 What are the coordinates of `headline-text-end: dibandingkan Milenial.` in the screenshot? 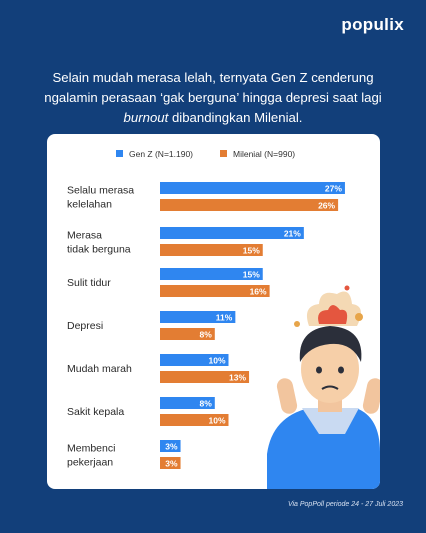 It's located at (235, 117).